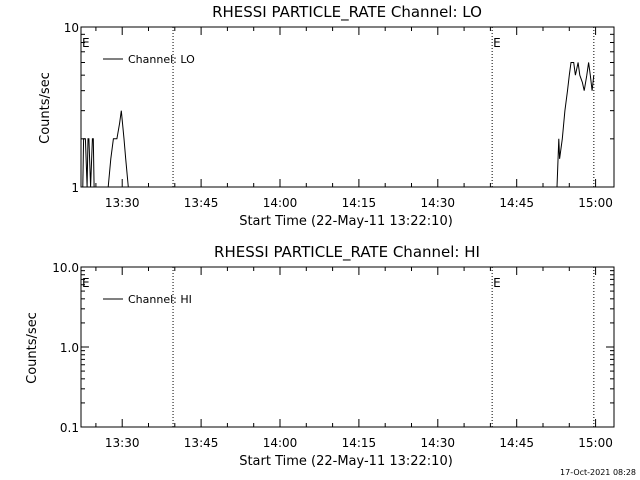 The height and width of the screenshot is (480, 640). What do you see at coordinates (122, 443) in the screenshot?
I see `chart-2-xtick-label-1: 13:30` at bounding box center [122, 443].